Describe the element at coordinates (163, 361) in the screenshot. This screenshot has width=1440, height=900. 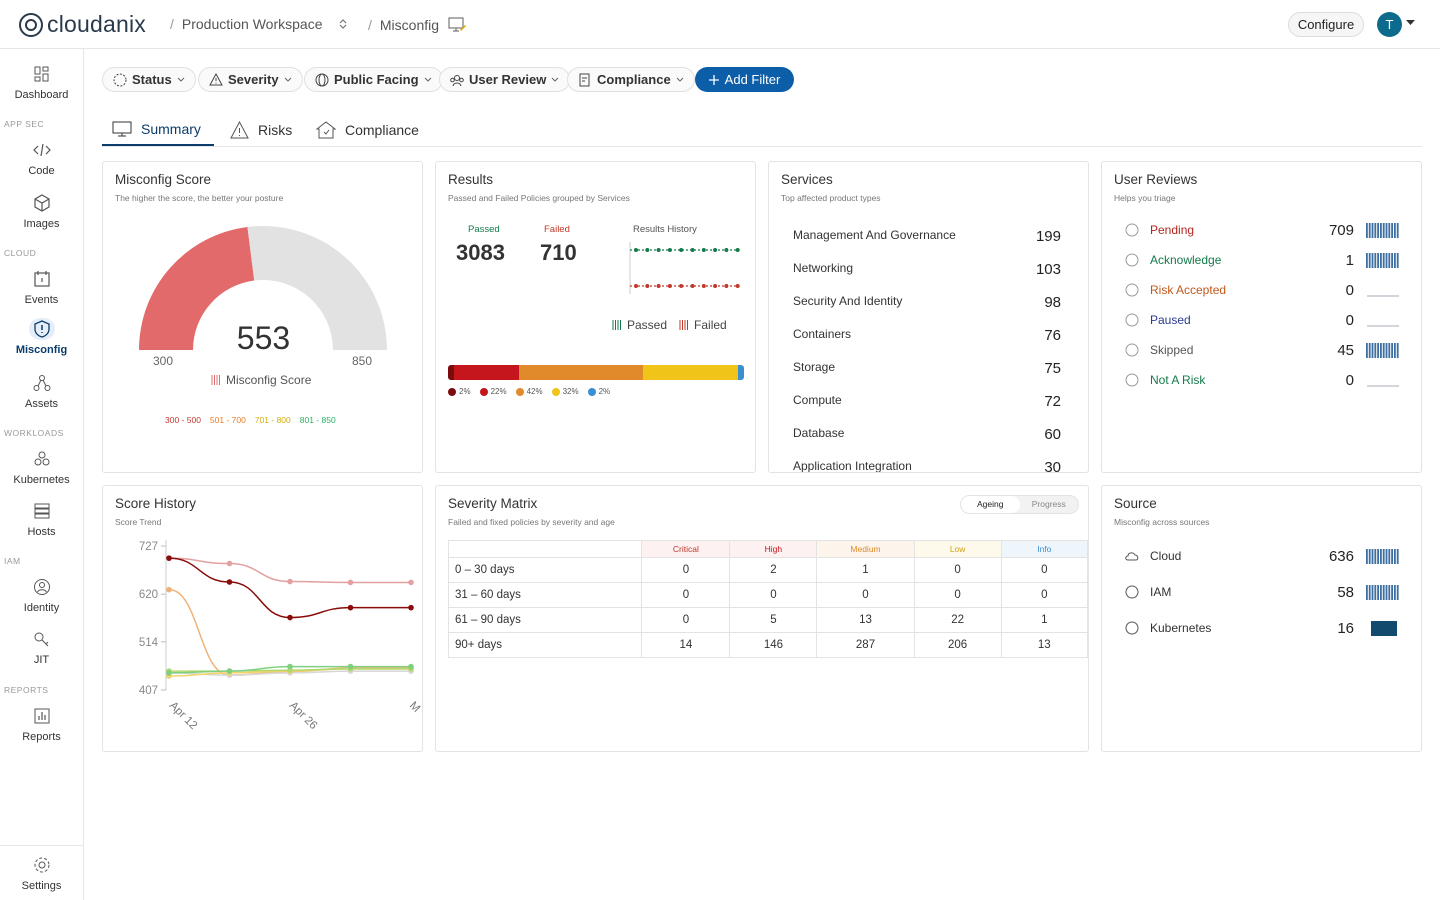
I see `gauge-min-label: 300` at that location.